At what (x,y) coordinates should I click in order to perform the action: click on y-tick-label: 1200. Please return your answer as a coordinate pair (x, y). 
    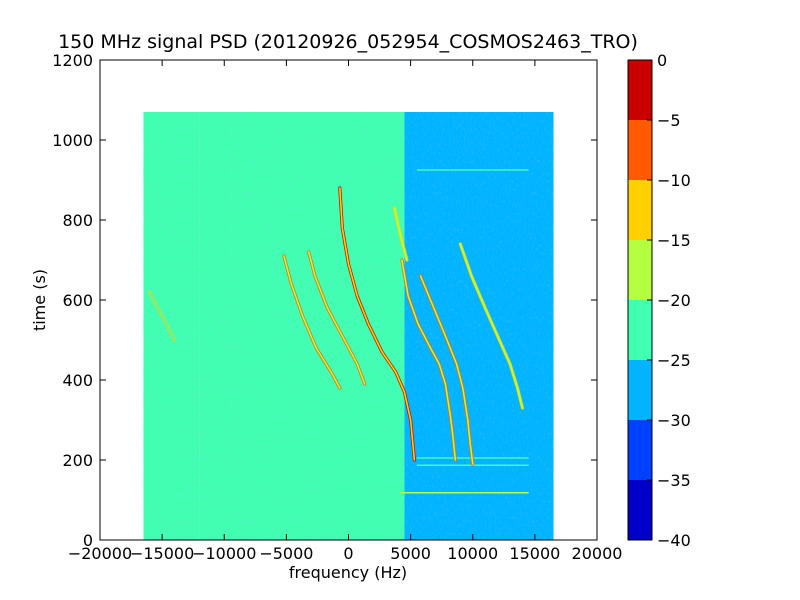
    Looking at the image, I should click on (72, 60).